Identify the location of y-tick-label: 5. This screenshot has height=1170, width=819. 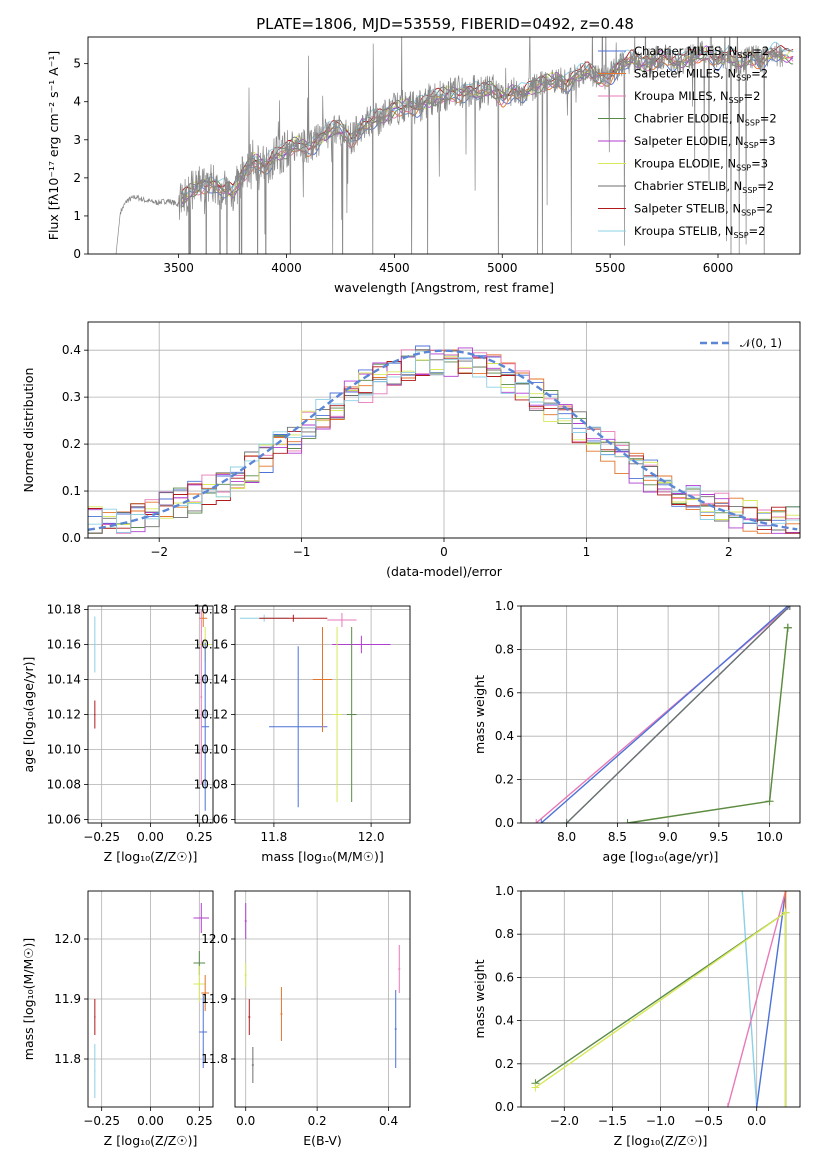
(77, 64).